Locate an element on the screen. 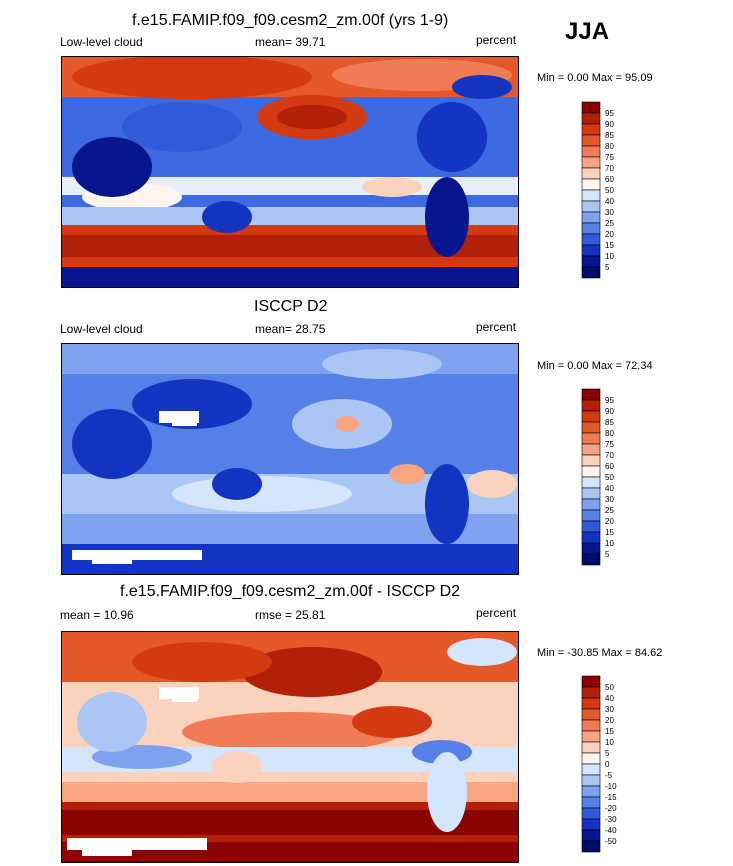 This screenshot has width=733, height=866. panel1-minmax: Min = 0.00 Max = 95.09 is located at coordinates (595, 78).